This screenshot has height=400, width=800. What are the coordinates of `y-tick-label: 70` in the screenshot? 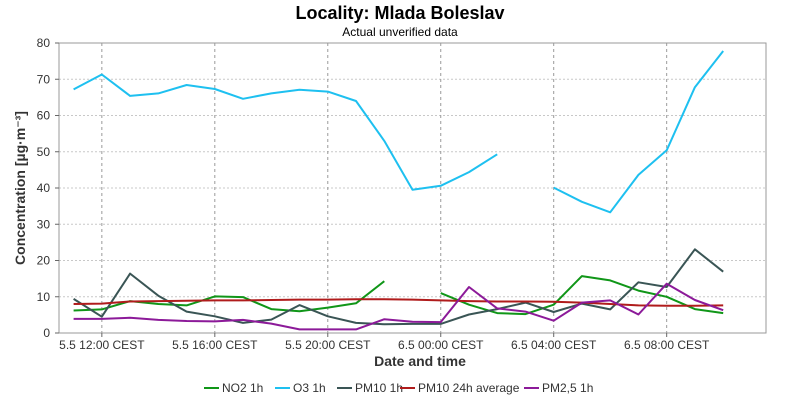 It's located at (44, 79).